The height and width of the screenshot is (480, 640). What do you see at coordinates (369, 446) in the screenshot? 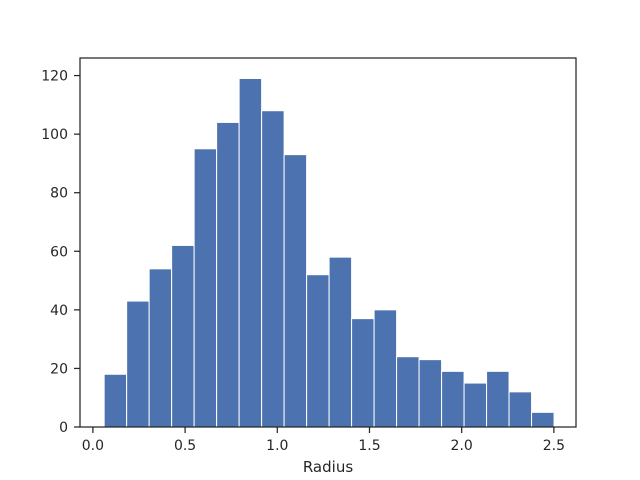
I see `x-tick-label: 1.5` at bounding box center [369, 446].